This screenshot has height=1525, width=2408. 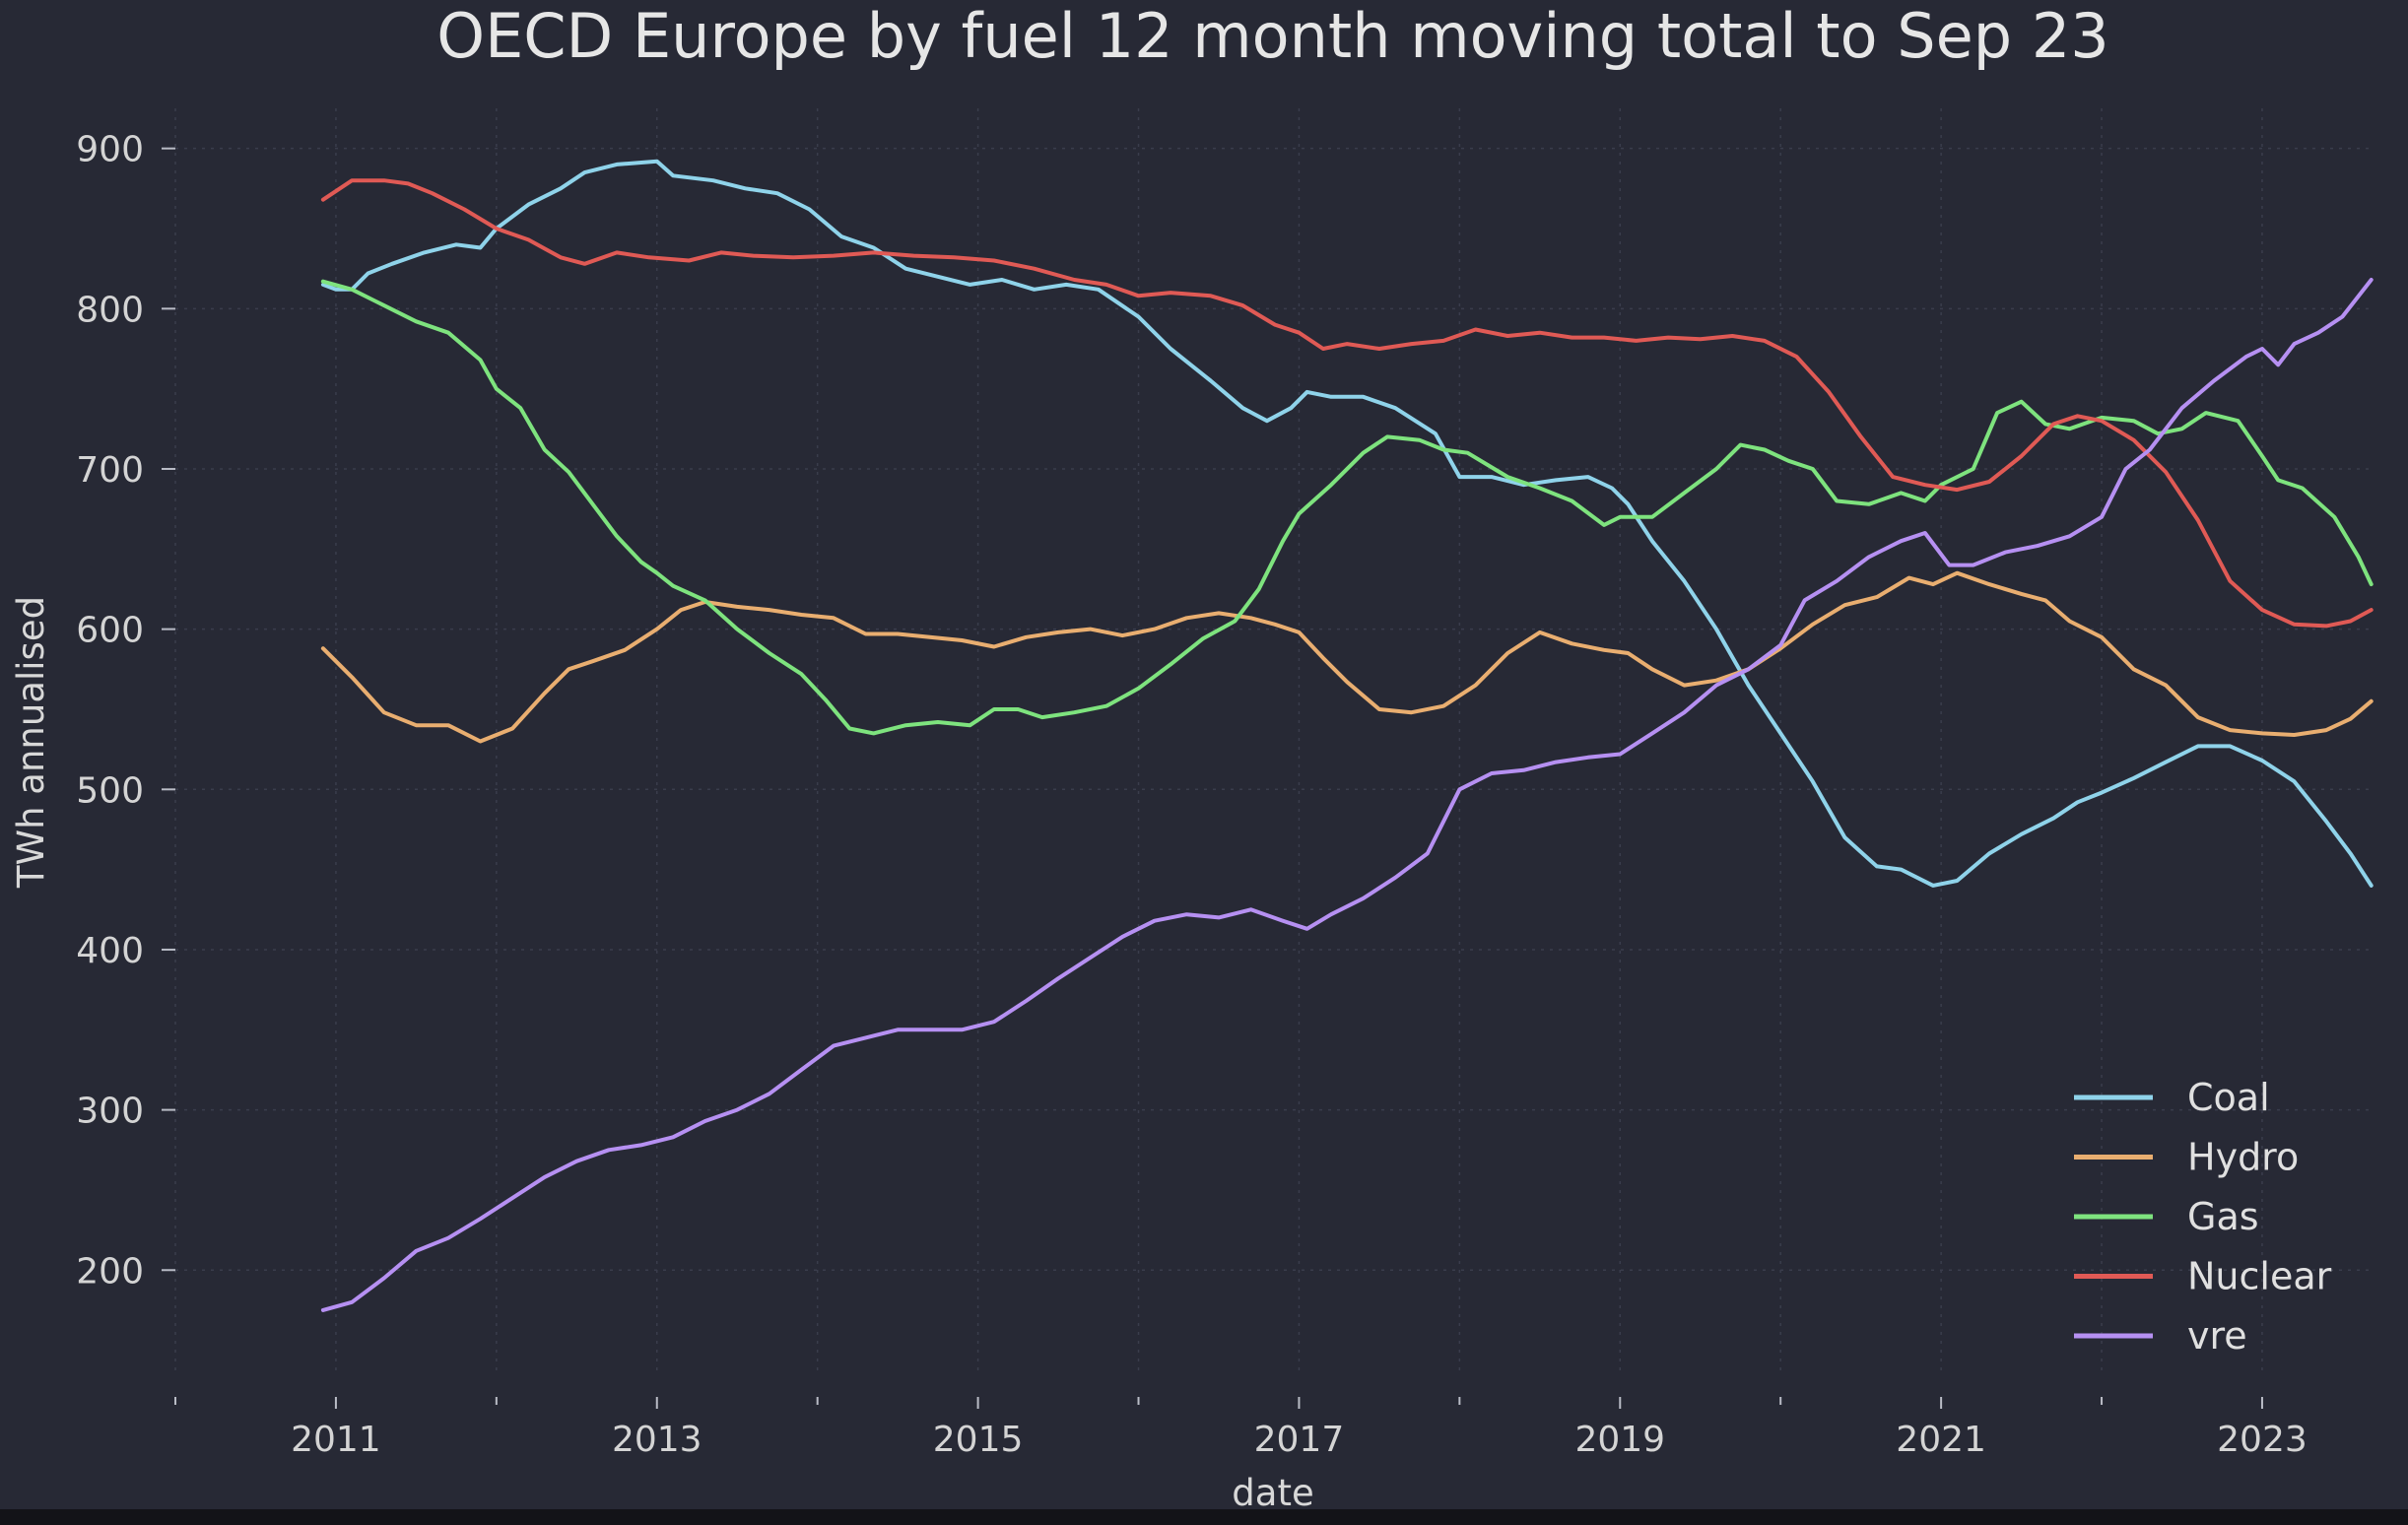 I want to click on x-tick-label: 2013, so click(x=657, y=1440).